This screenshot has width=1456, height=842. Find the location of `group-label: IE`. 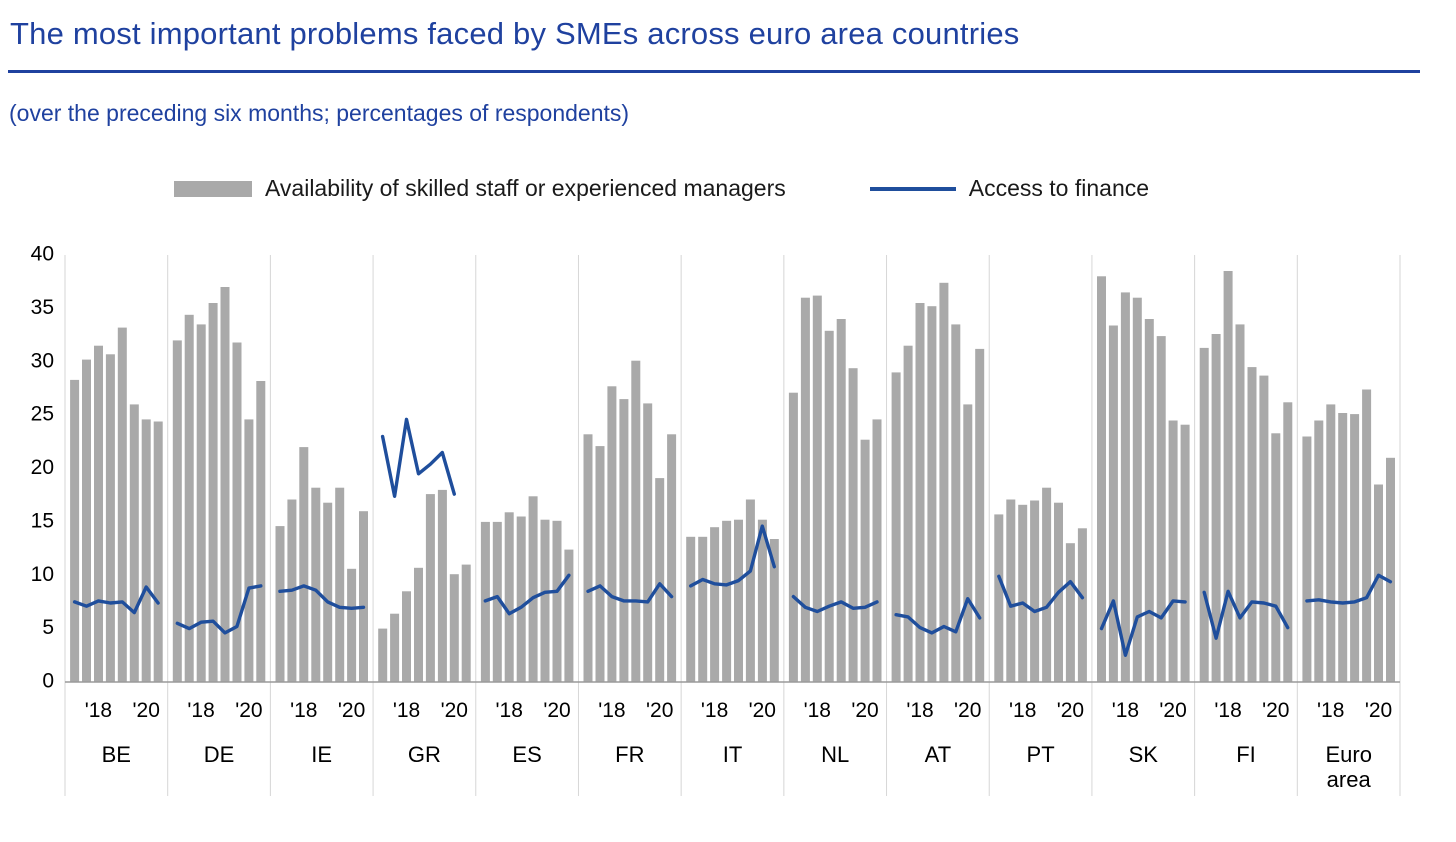

group-label: IE is located at coordinates (321, 754).